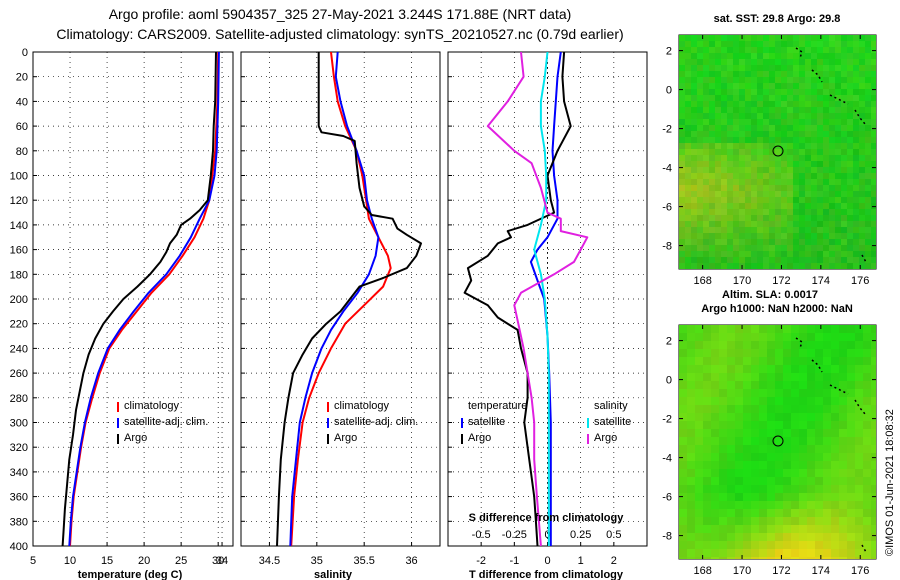  What do you see at coordinates (135, 438) in the screenshot?
I see `legend-label-argo: Argo` at bounding box center [135, 438].